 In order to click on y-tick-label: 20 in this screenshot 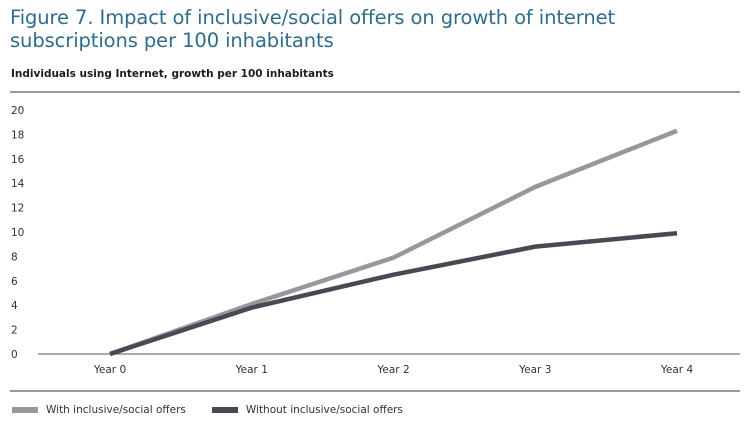, I will do `click(17, 111)`.